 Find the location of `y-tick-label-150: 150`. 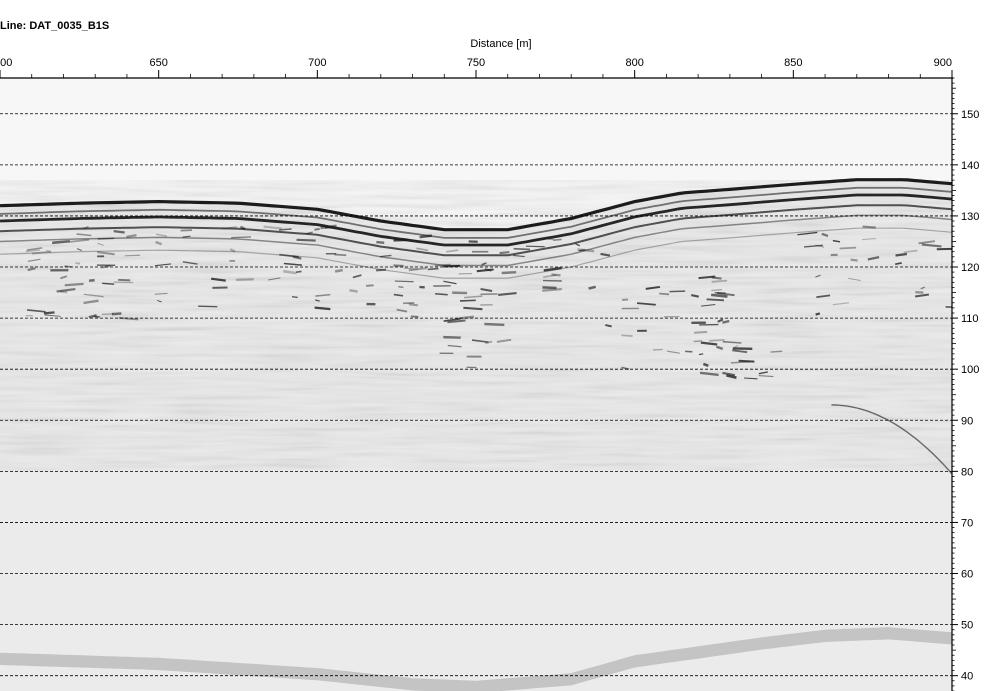

y-tick-label-150: 150 is located at coordinates (970, 115).